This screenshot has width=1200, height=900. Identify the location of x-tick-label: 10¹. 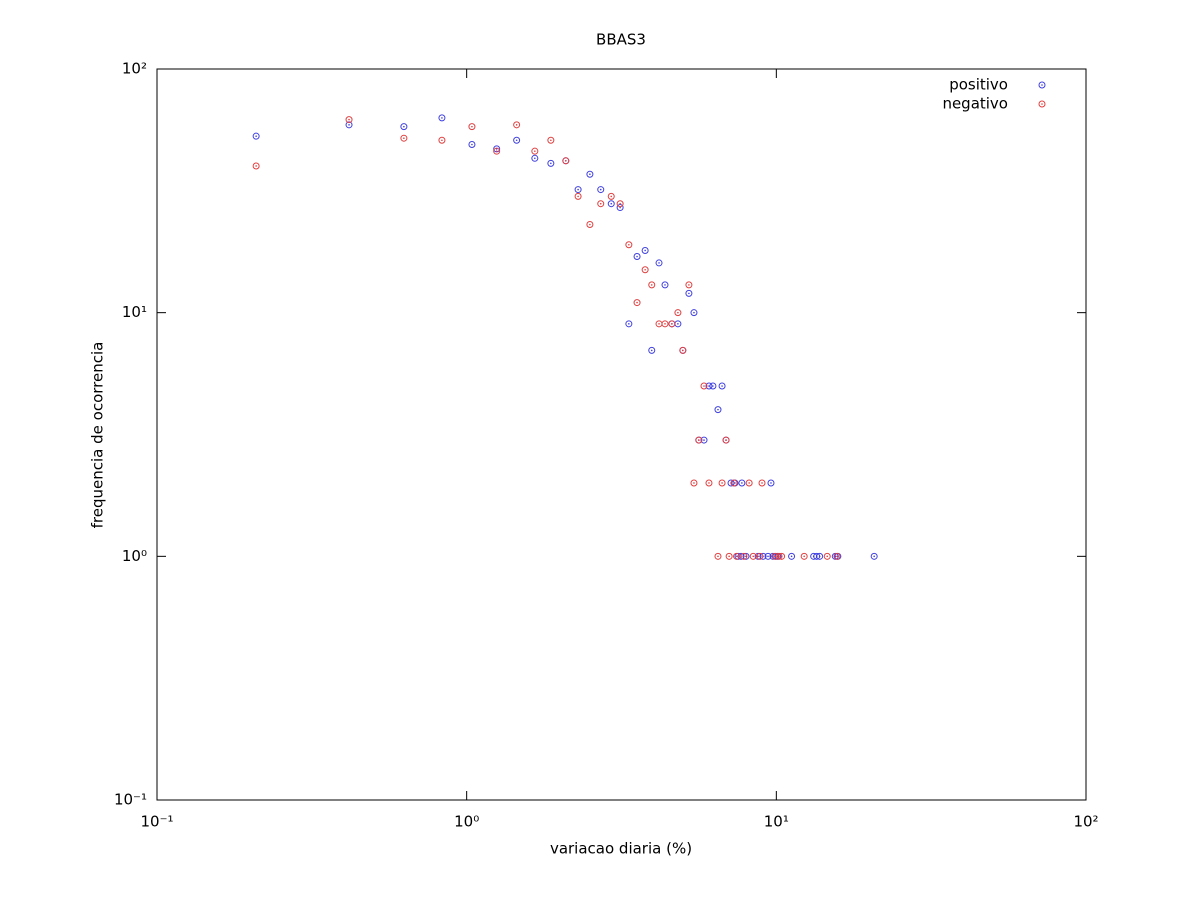
(776, 822).